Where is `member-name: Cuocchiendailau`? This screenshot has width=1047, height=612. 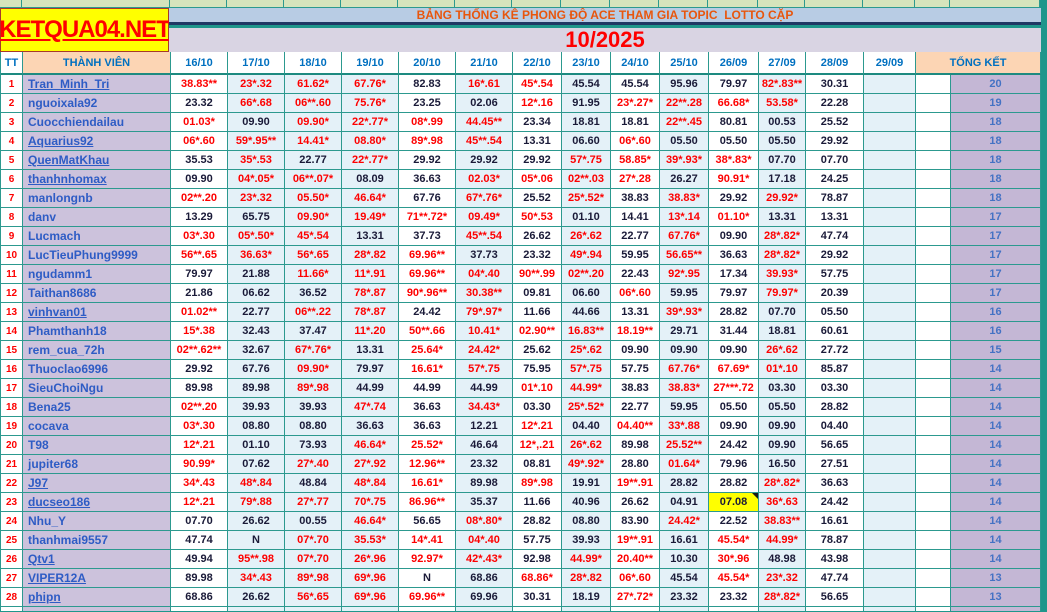
member-name: Cuocchiendailau is located at coordinates (97, 122).